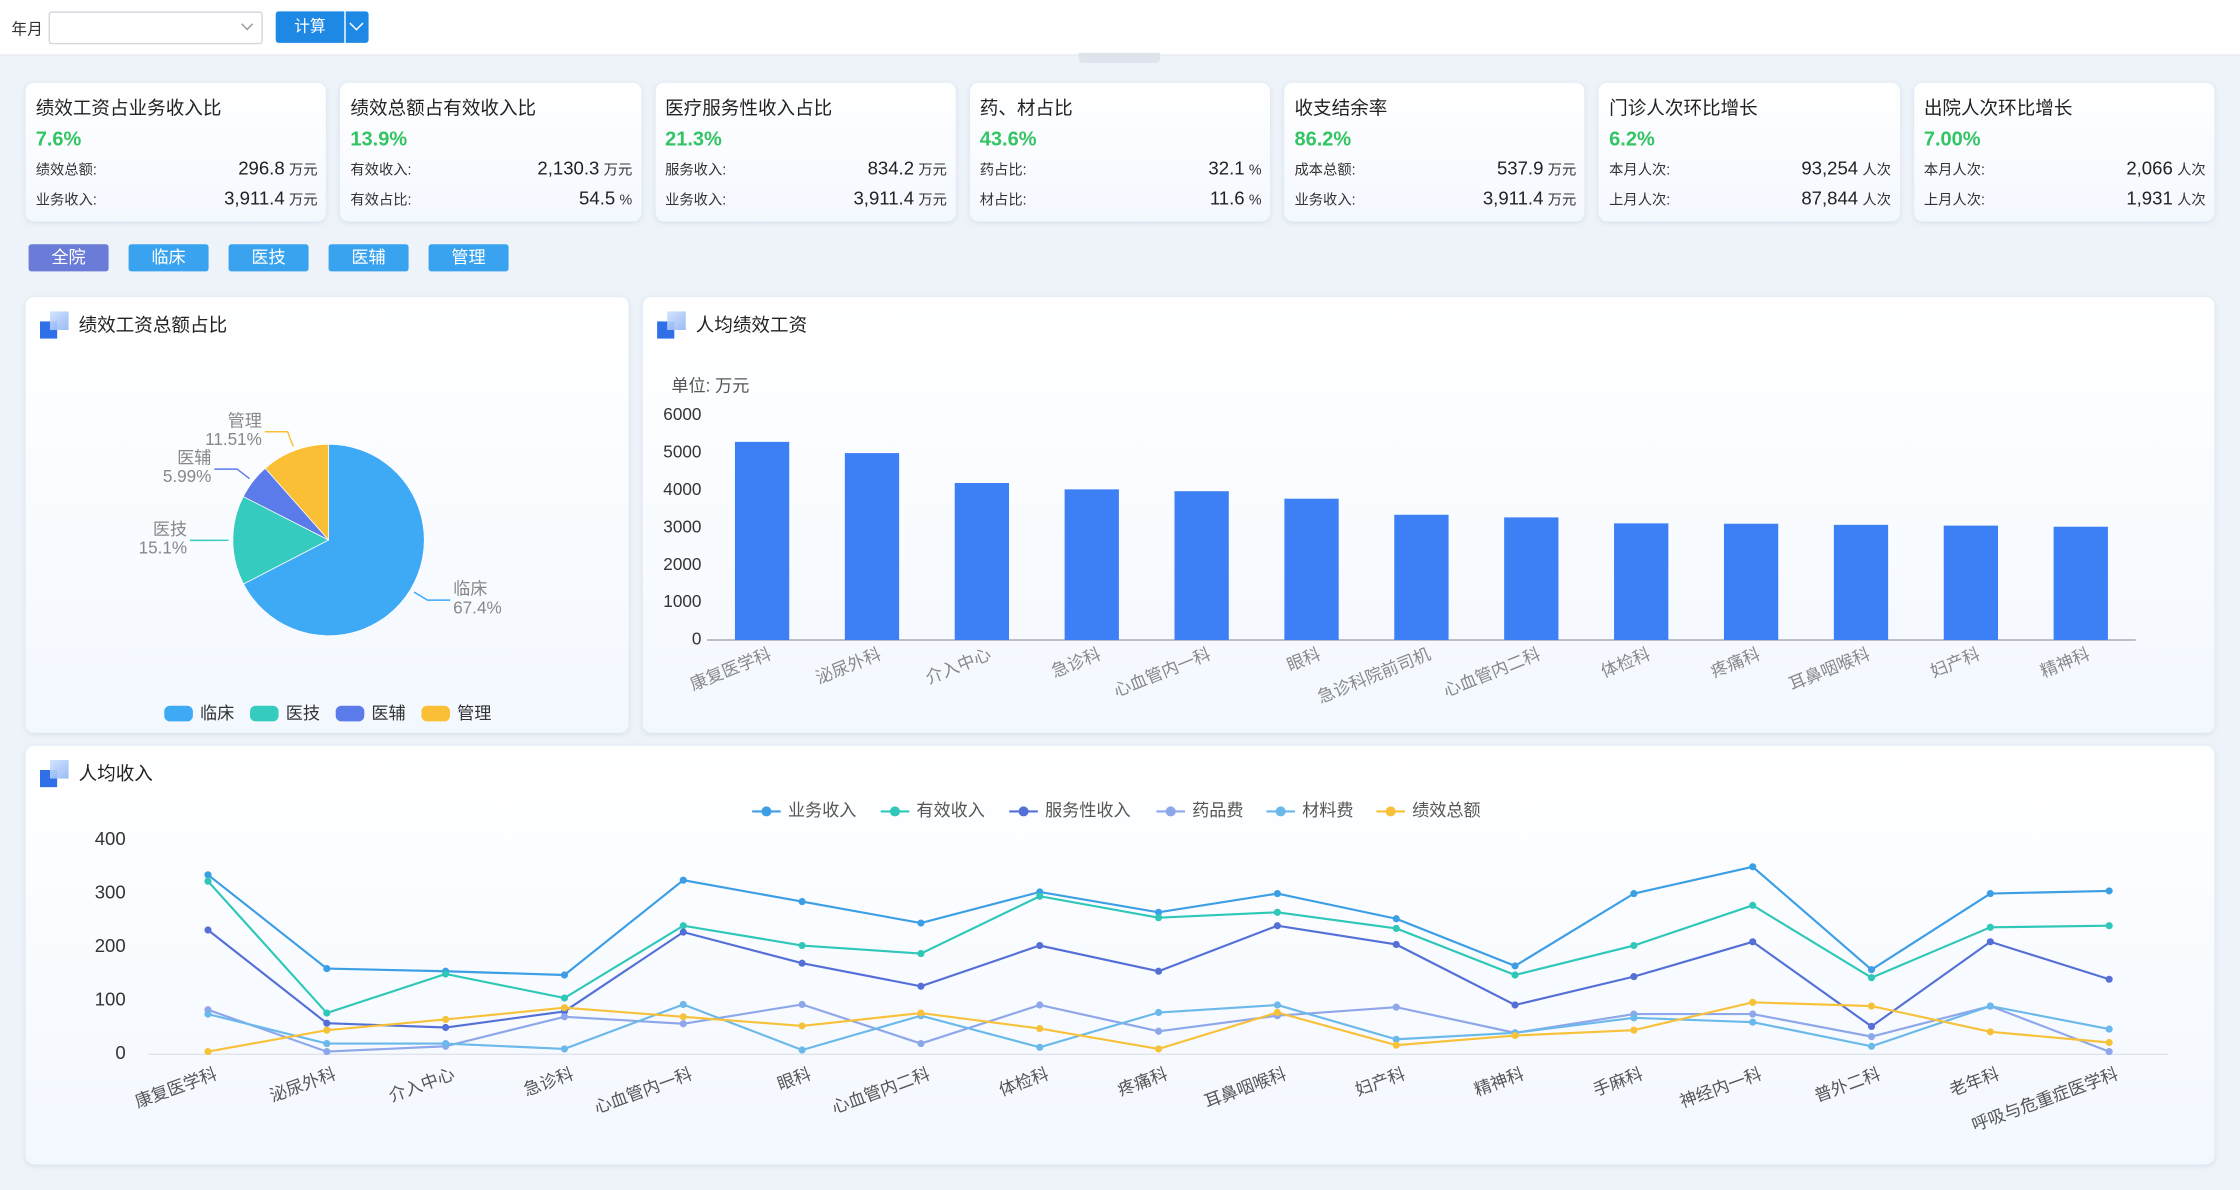  What do you see at coordinates (1446, 810) in the screenshot?
I see `legend-label: 绩效总额` at bounding box center [1446, 810].